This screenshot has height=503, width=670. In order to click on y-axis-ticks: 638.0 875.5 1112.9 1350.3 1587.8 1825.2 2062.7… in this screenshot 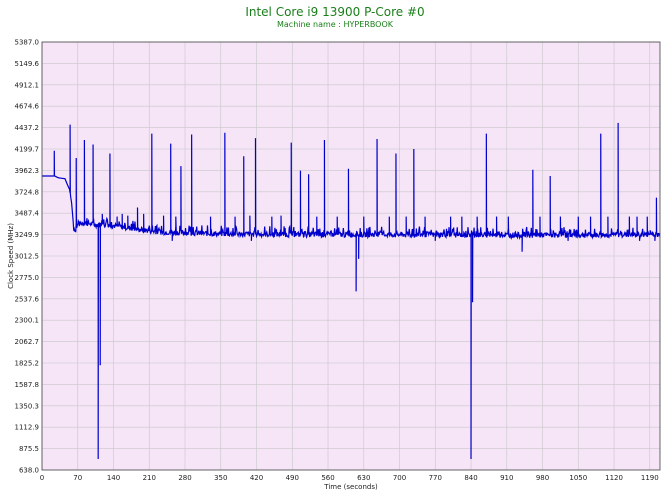, I will do `click(27, 257)`.